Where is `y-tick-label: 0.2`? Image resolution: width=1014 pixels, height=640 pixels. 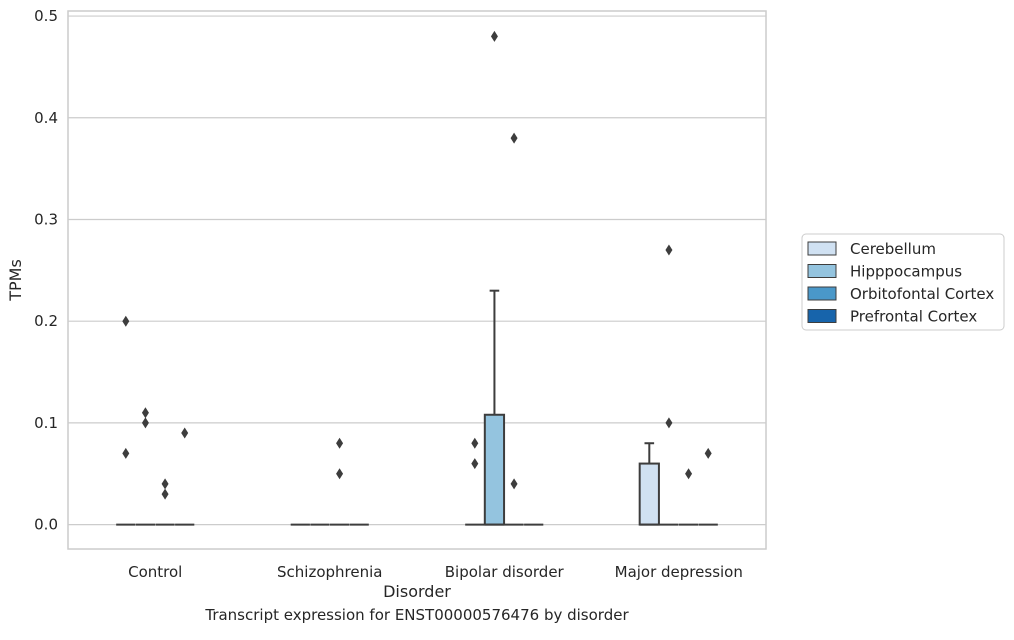
y-tick-label: 0.2 is located at coordinates (46, 321).